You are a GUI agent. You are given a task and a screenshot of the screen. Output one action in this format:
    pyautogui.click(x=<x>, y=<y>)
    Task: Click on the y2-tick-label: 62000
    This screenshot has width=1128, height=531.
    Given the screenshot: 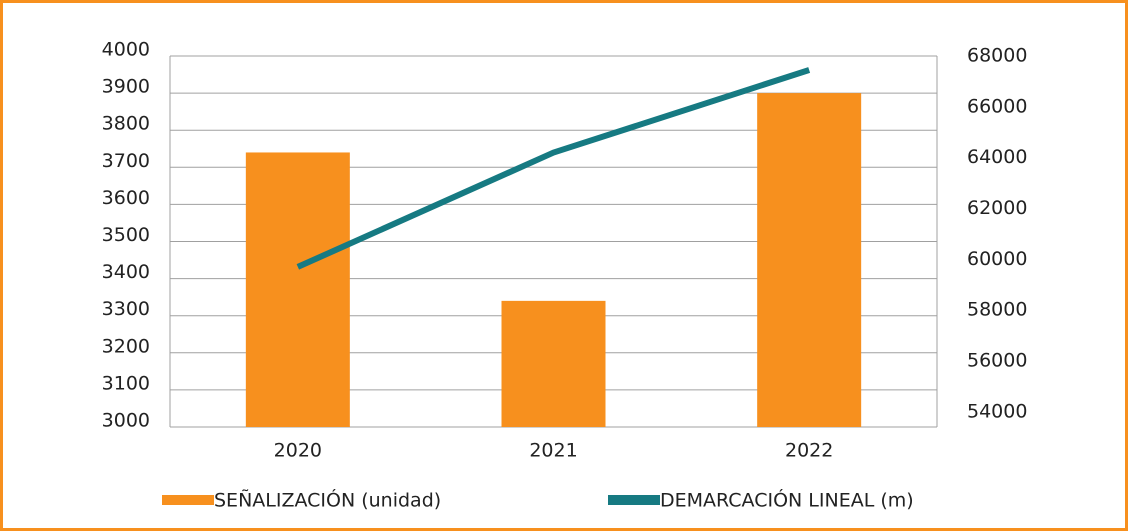 What is the action you would take?
    pyautogui.click(x=997, y=208)
    